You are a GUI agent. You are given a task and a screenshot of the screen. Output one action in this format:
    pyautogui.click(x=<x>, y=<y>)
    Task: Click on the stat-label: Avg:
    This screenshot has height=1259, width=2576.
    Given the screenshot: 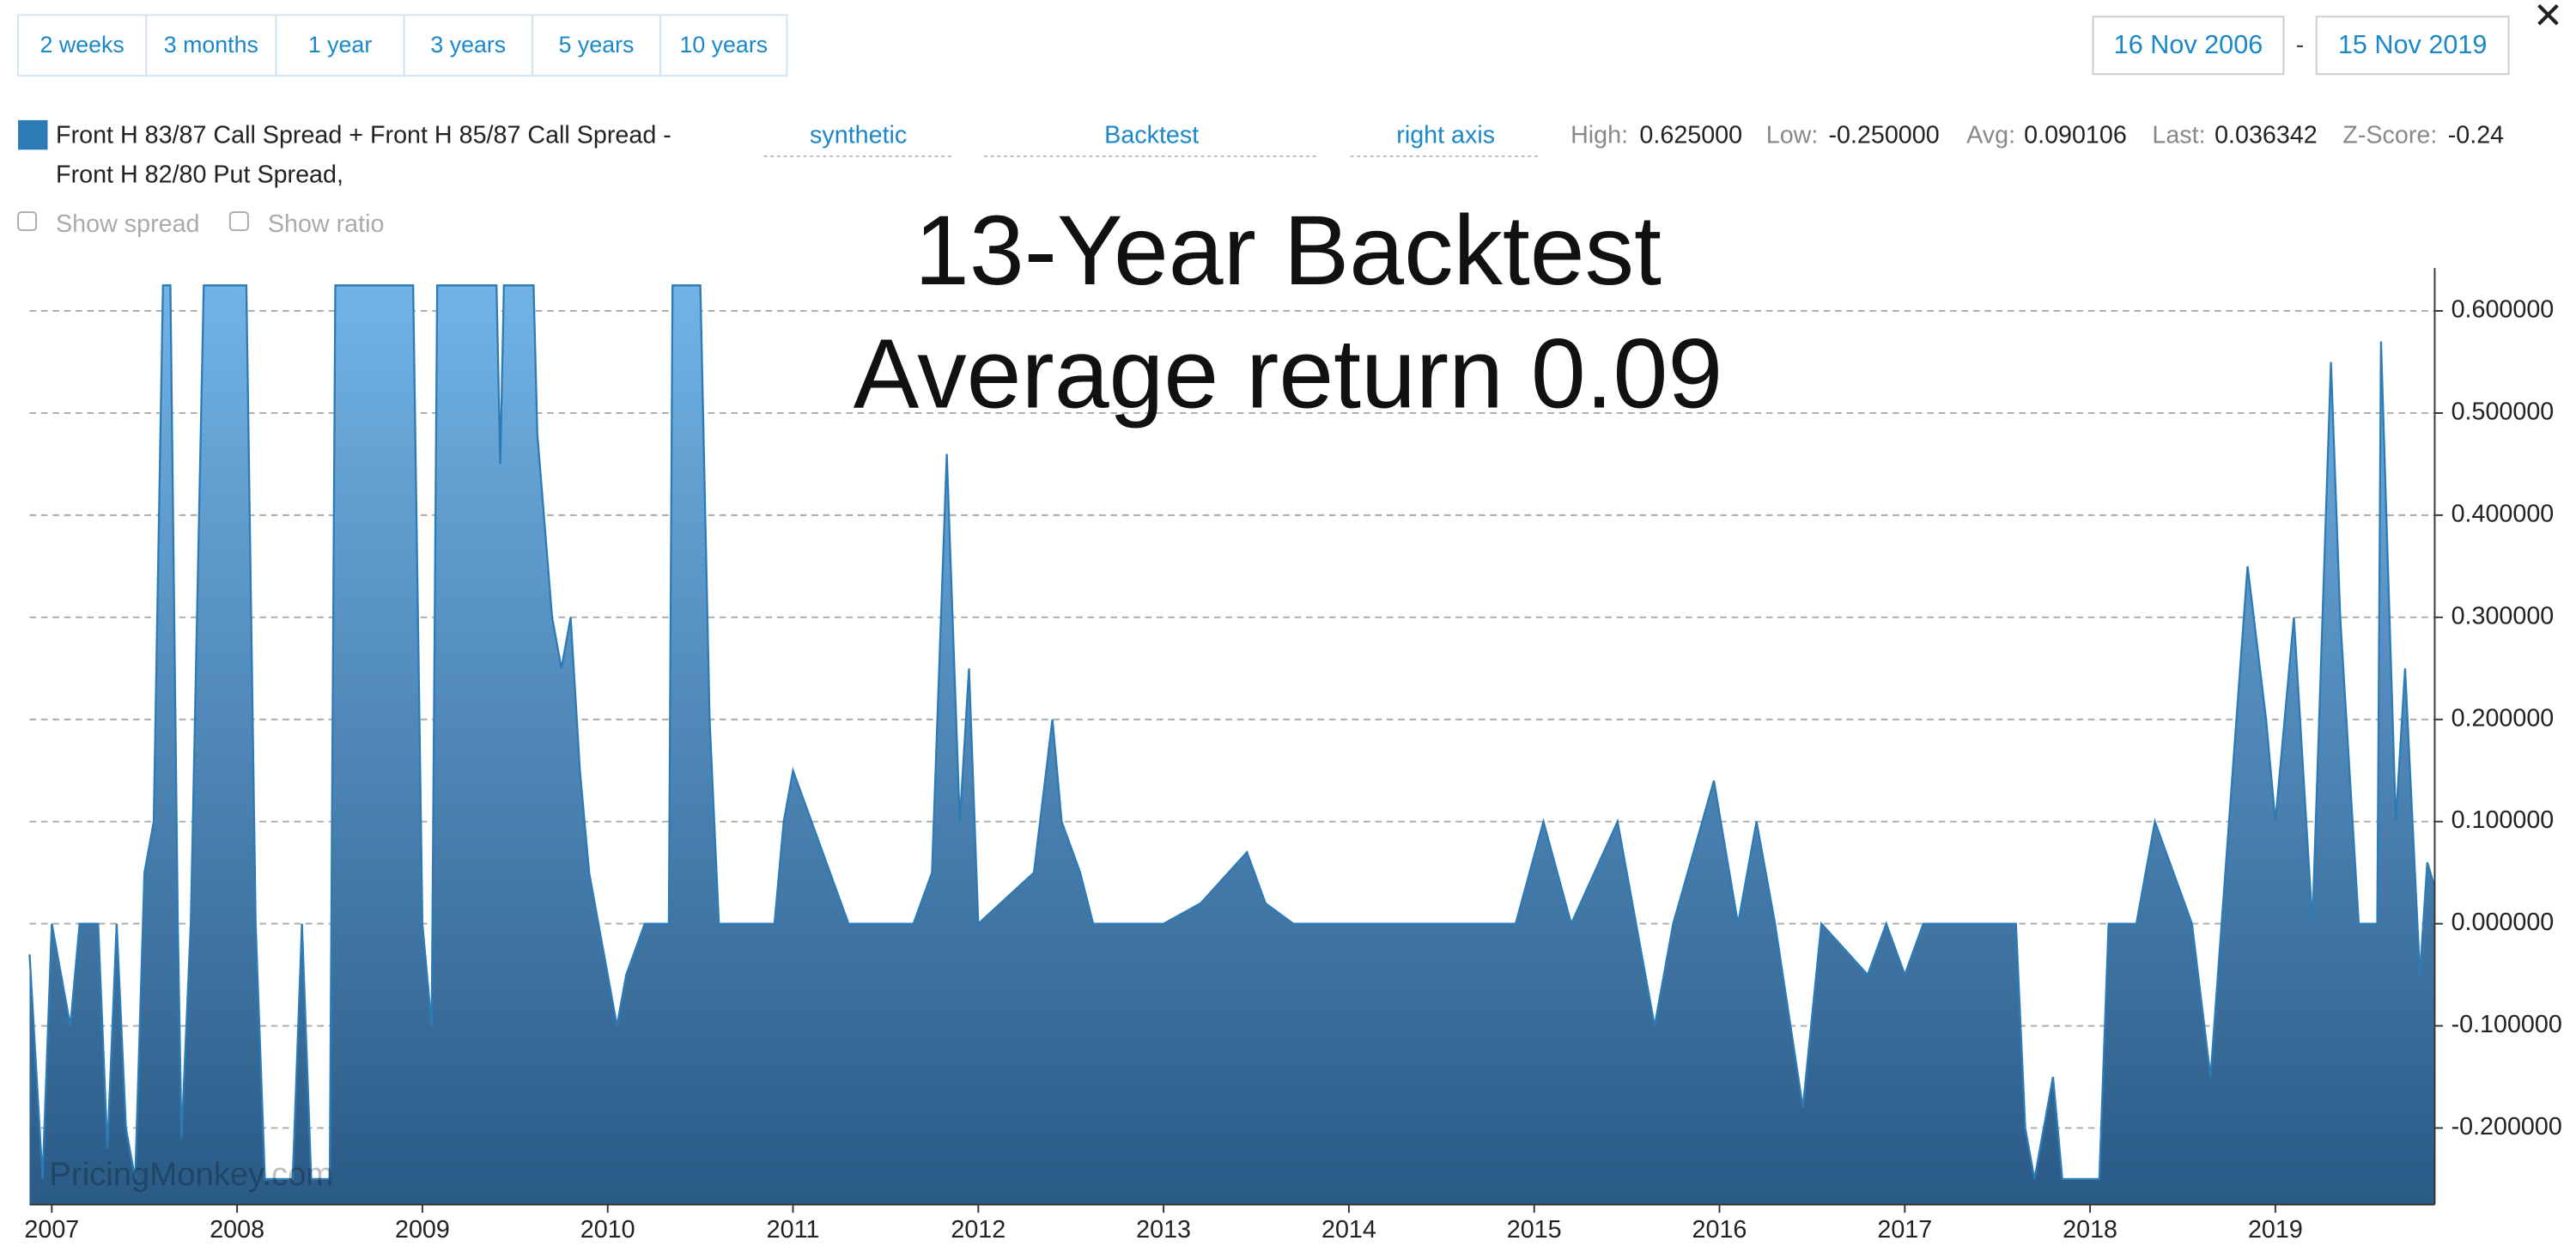 What is the action you would take?
    pyautogui.click(x=1990, y=135)
    